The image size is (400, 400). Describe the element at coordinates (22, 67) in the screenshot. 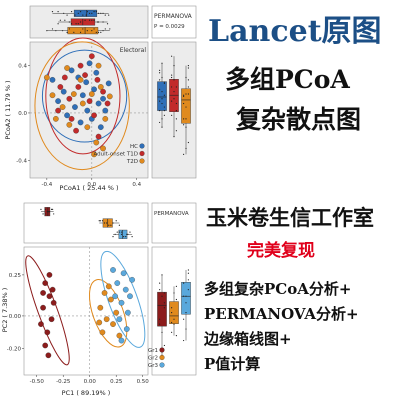

I see `y-tick-label: 0.4` at that location.